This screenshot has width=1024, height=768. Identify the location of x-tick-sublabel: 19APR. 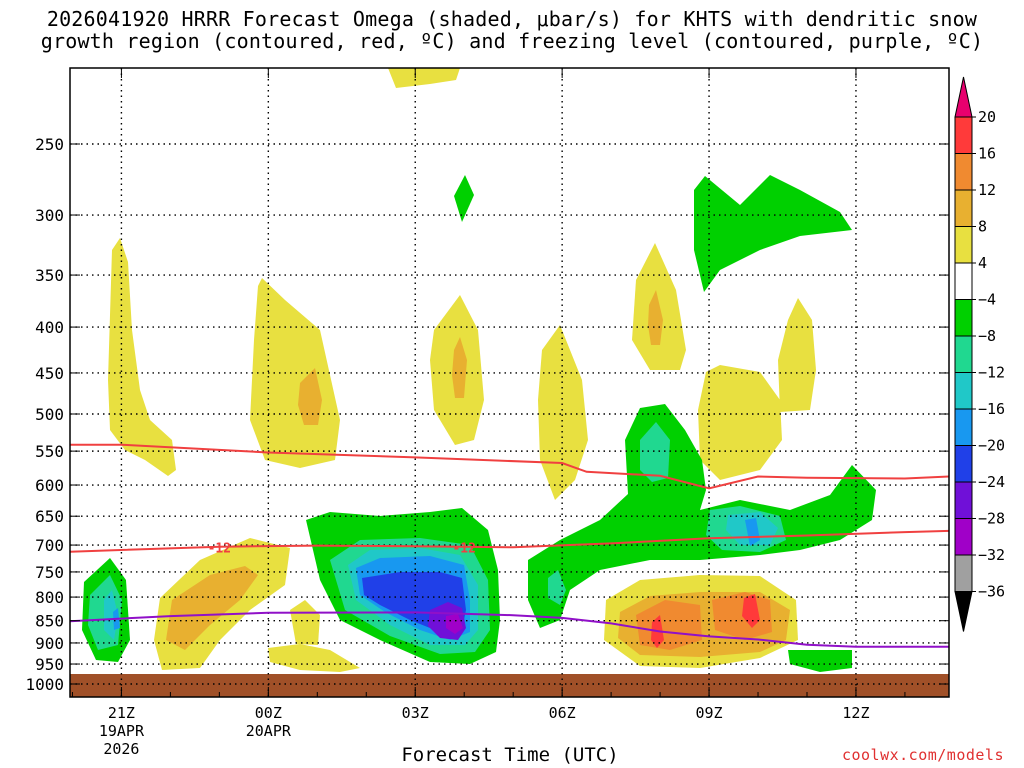
(122, 731).